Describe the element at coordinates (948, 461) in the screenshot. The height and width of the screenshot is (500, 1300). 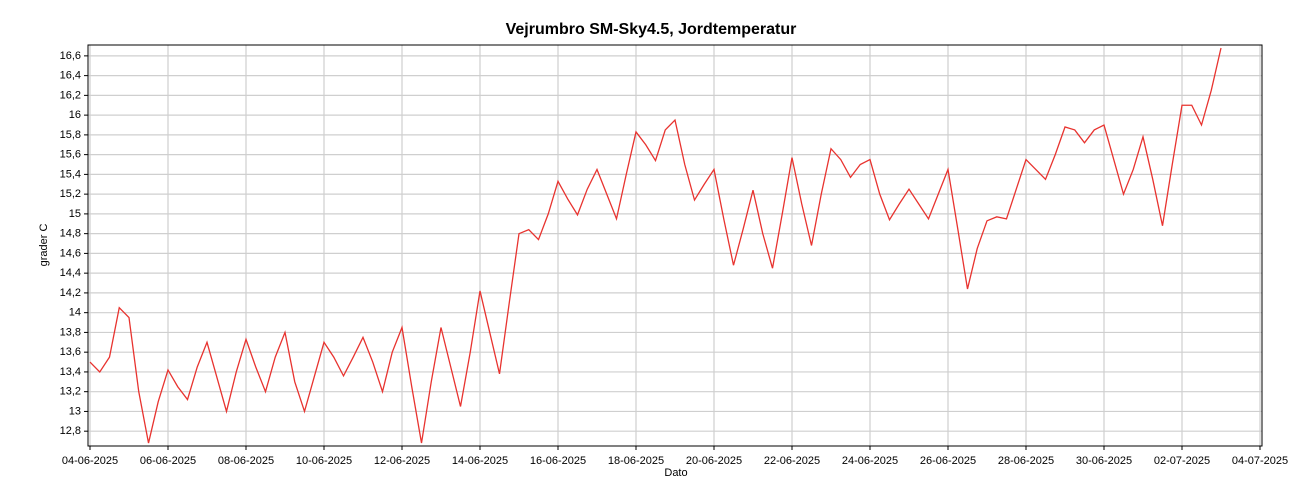
I see `x-tick-label: 26-06-2025` at that location.